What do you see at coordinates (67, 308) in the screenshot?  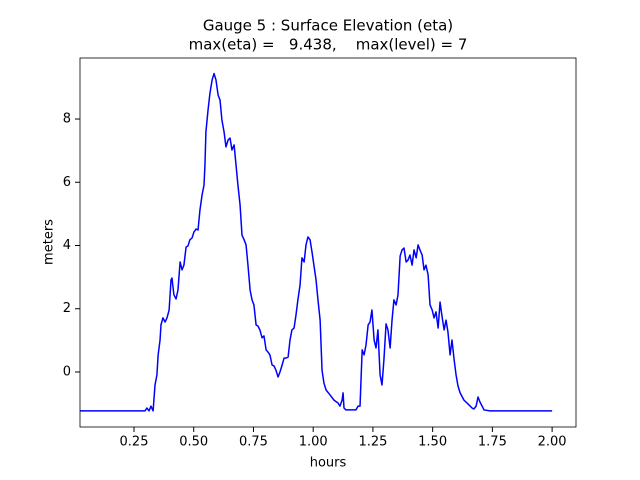 I see `y-tick-label: 2` at bounding box center [67, 308].